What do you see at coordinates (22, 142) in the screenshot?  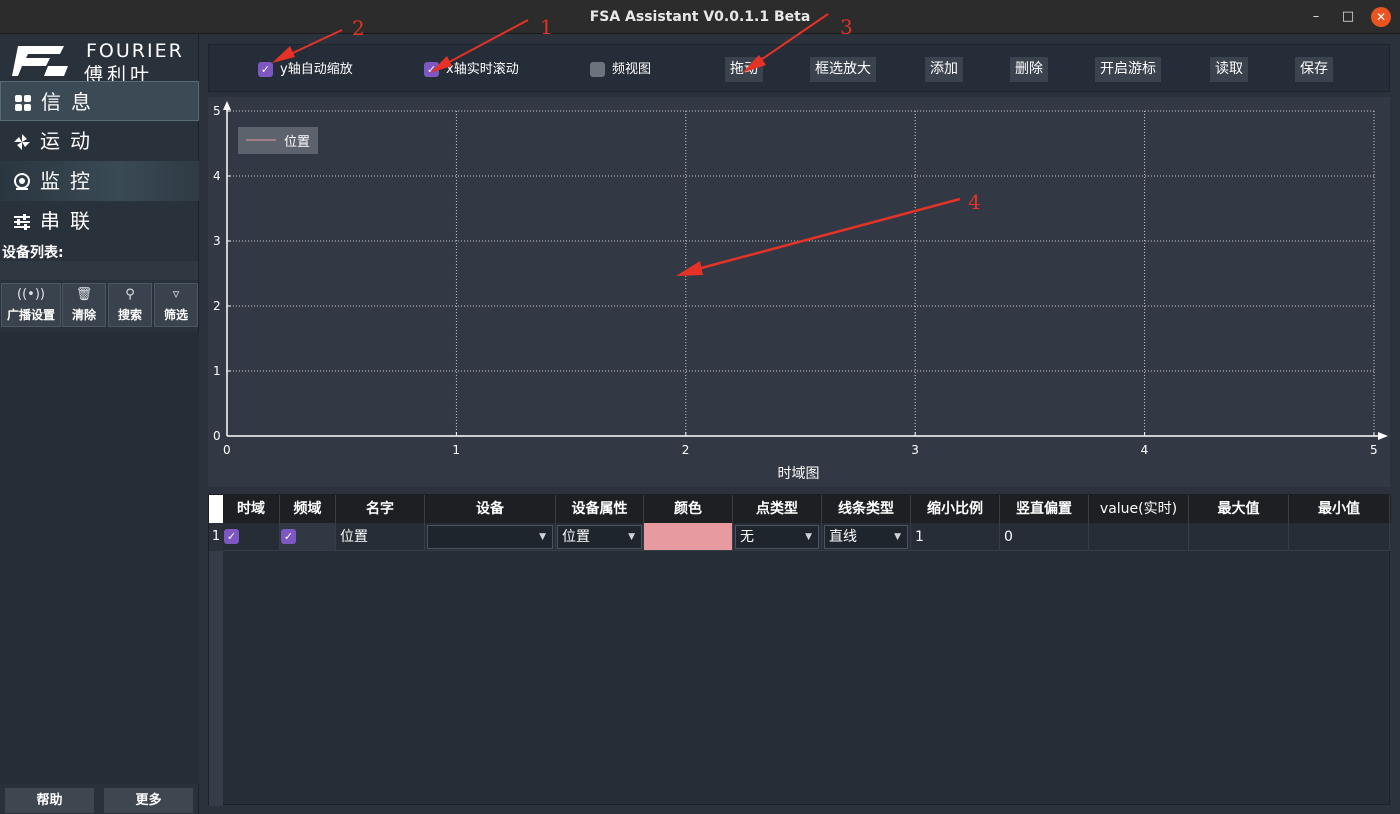 I see `pinwheel-icon` at bounding box center [22, 142].